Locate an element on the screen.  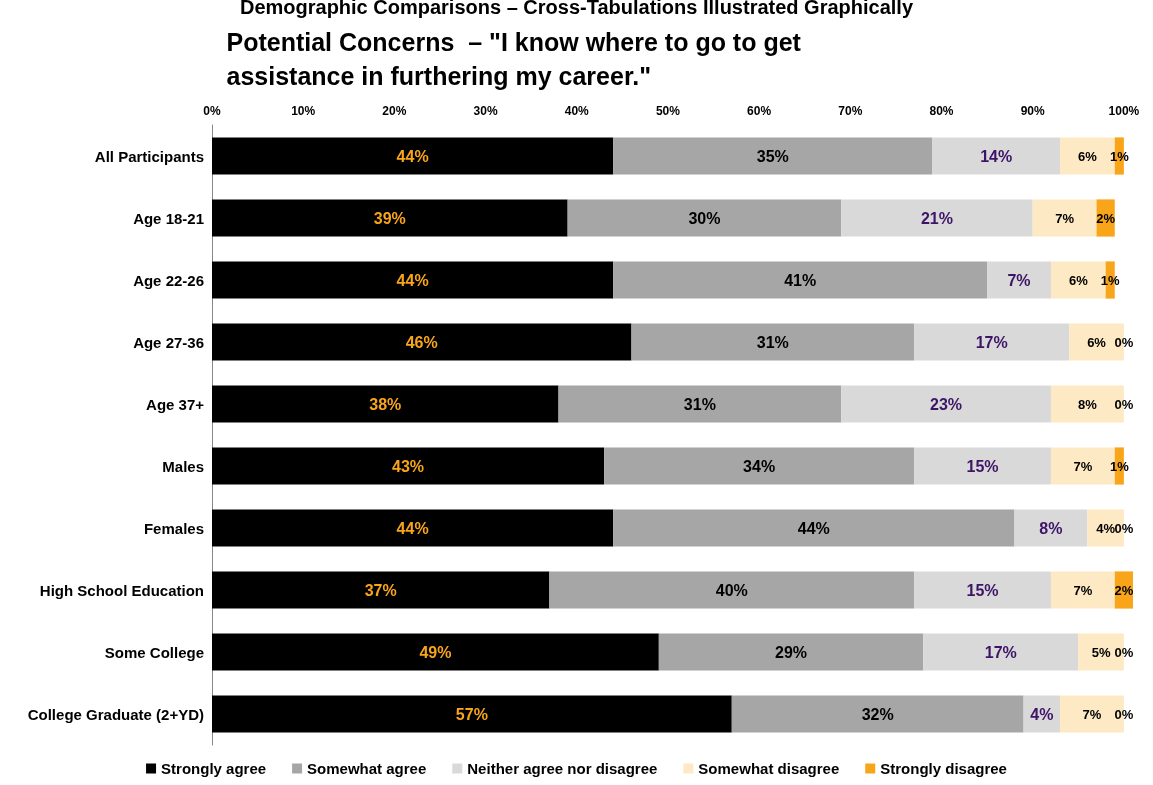
data-label: 30% is located at coordinates (704, 218).